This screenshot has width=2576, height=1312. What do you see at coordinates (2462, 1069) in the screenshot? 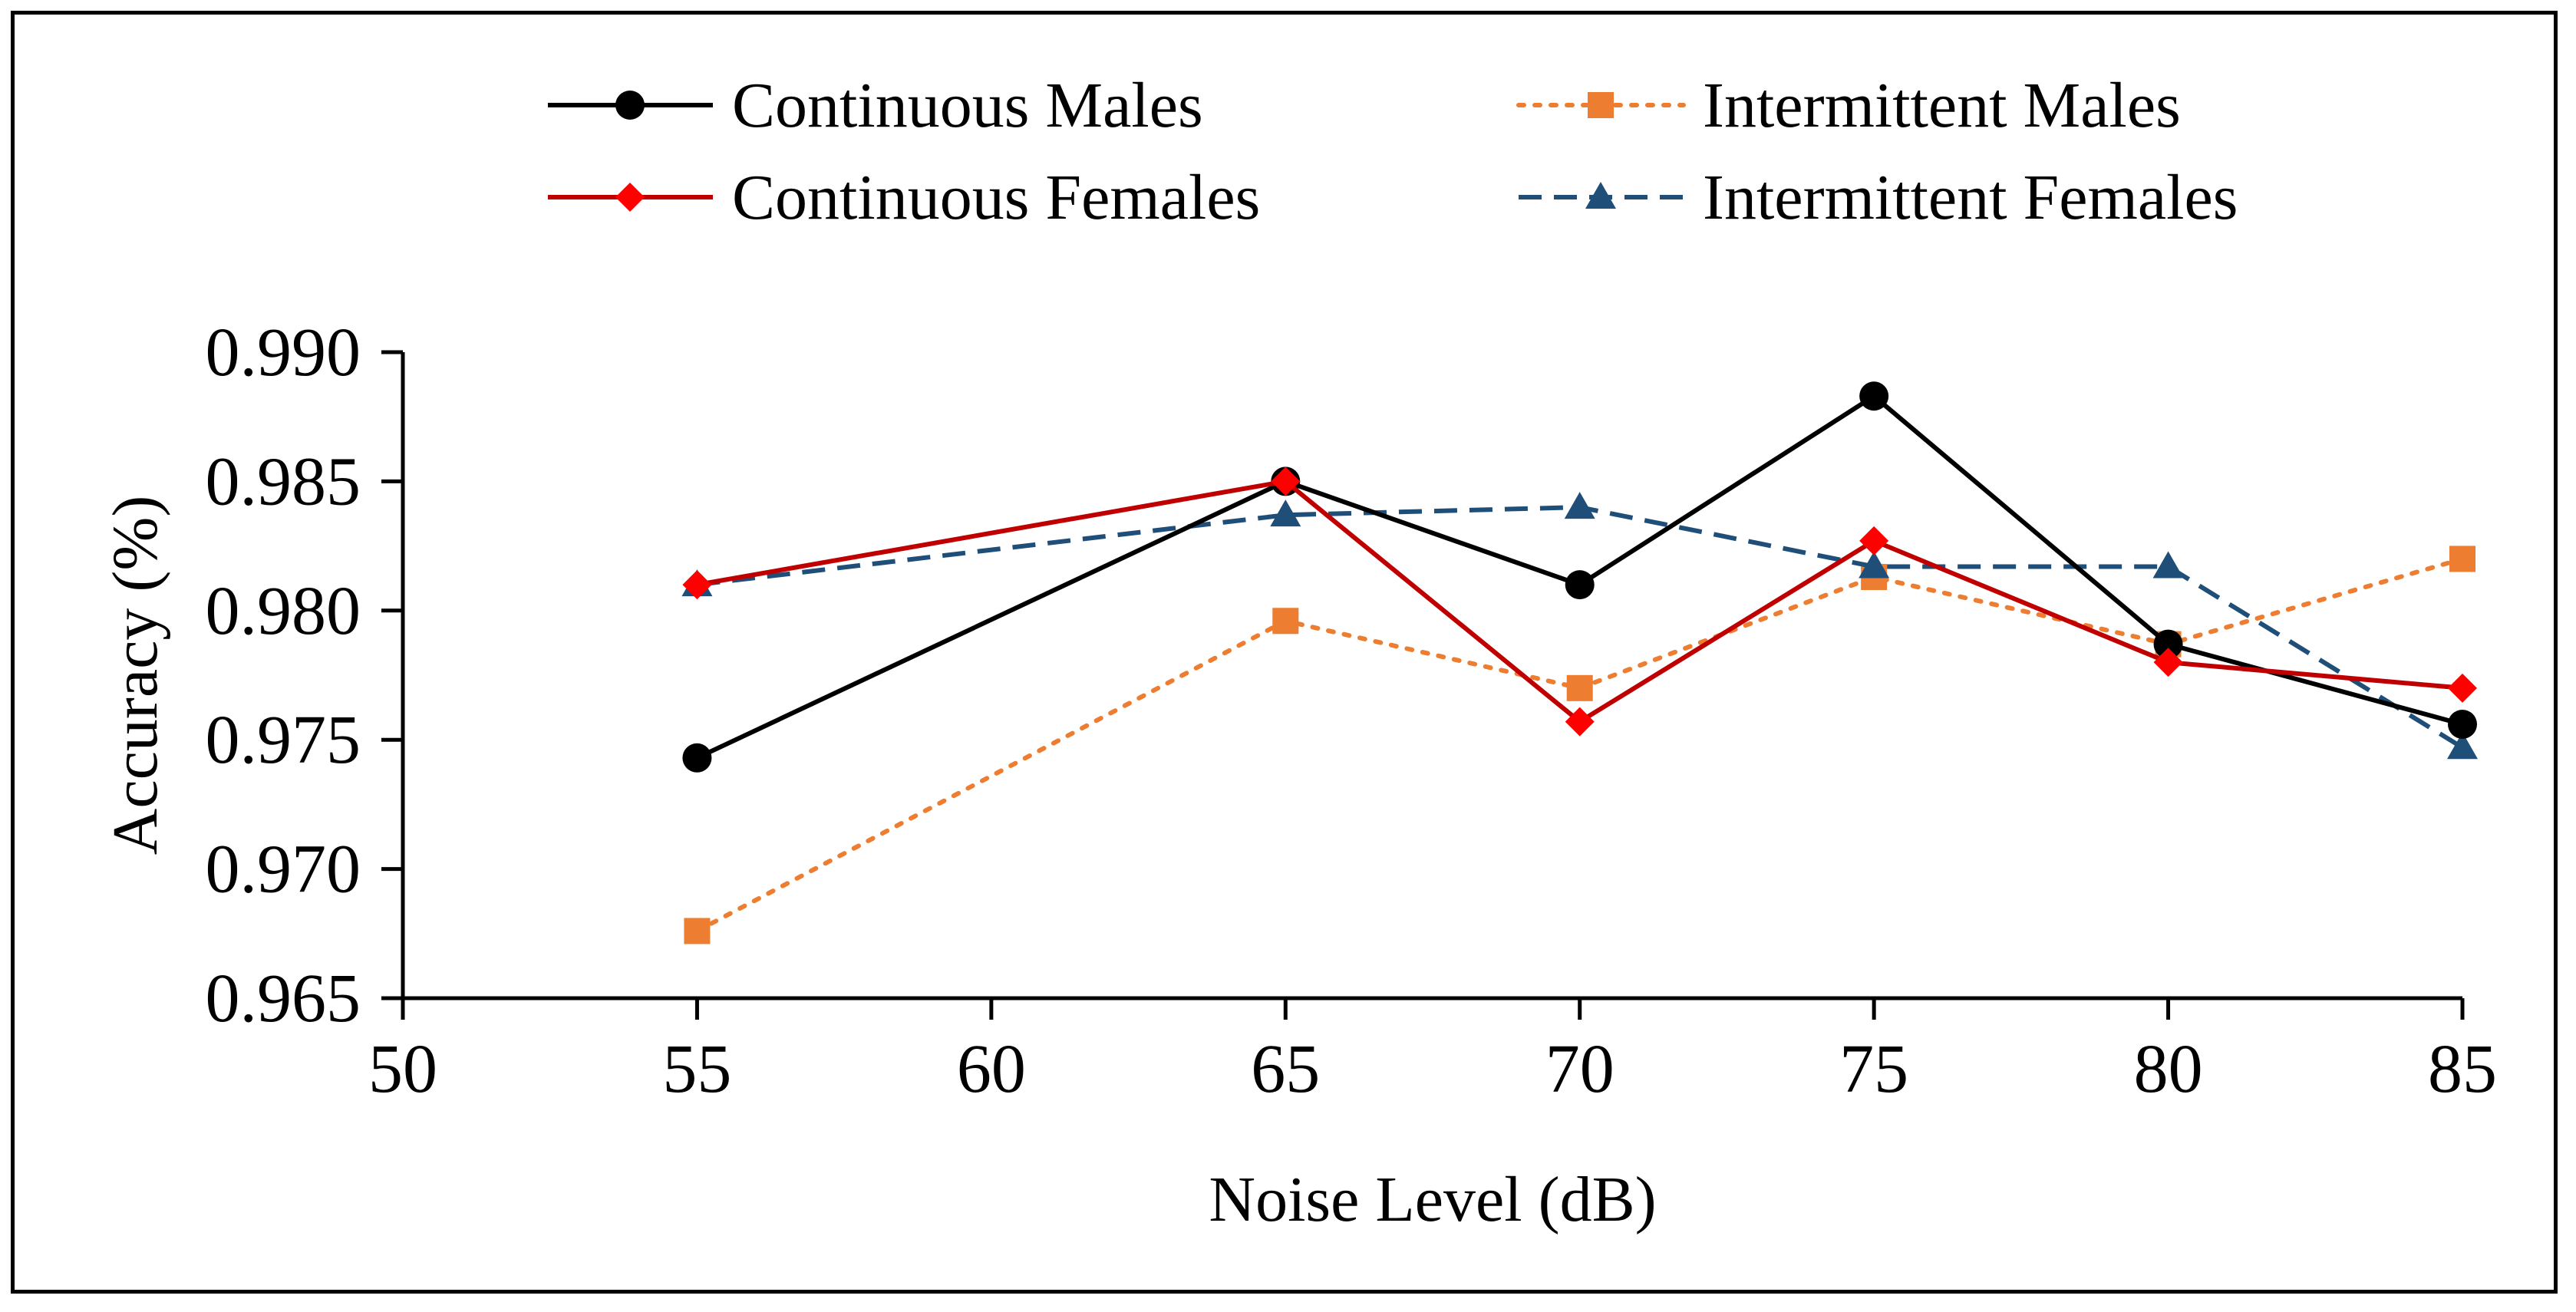
I see `x-tick-label: 85` at bounding box center [2462, 1069].